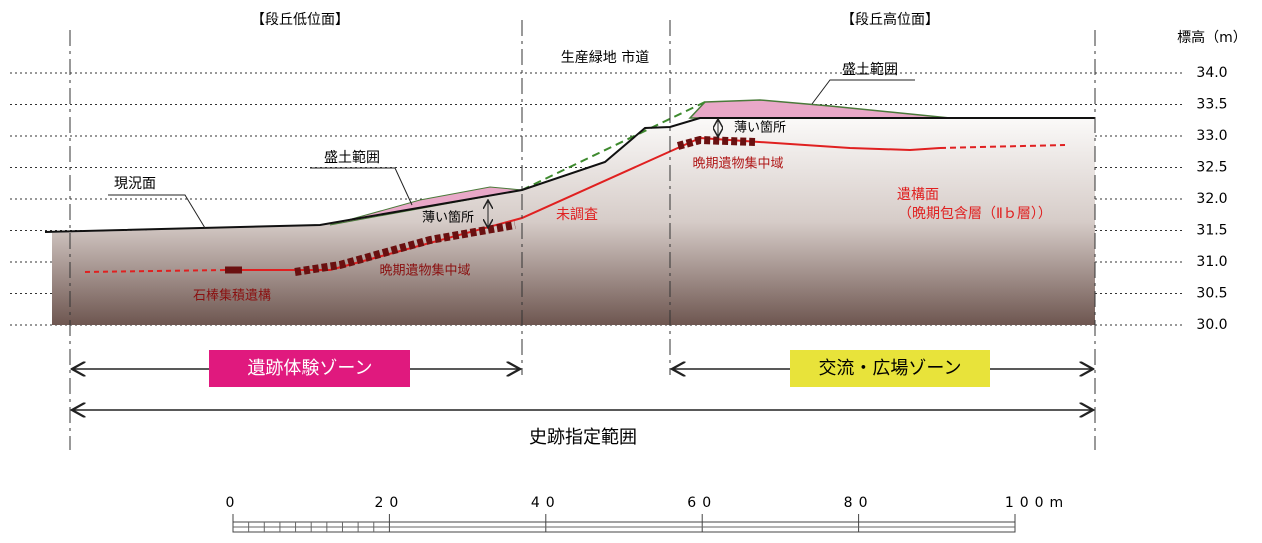 This screenshot has height=543, width=1262. I want to click on label: （晩期包含層（Ⅱｂ層））, so click(975, 214).